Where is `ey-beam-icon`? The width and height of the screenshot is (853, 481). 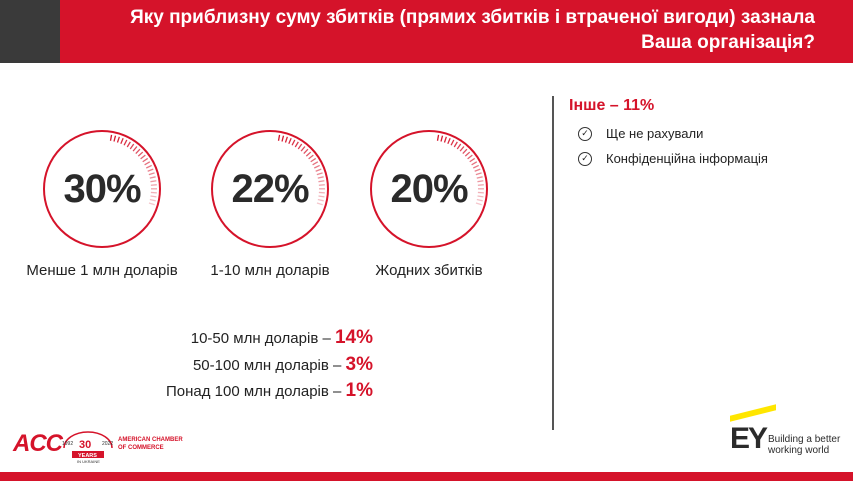
ey-beam-icon is located at coordinates (753, 413).